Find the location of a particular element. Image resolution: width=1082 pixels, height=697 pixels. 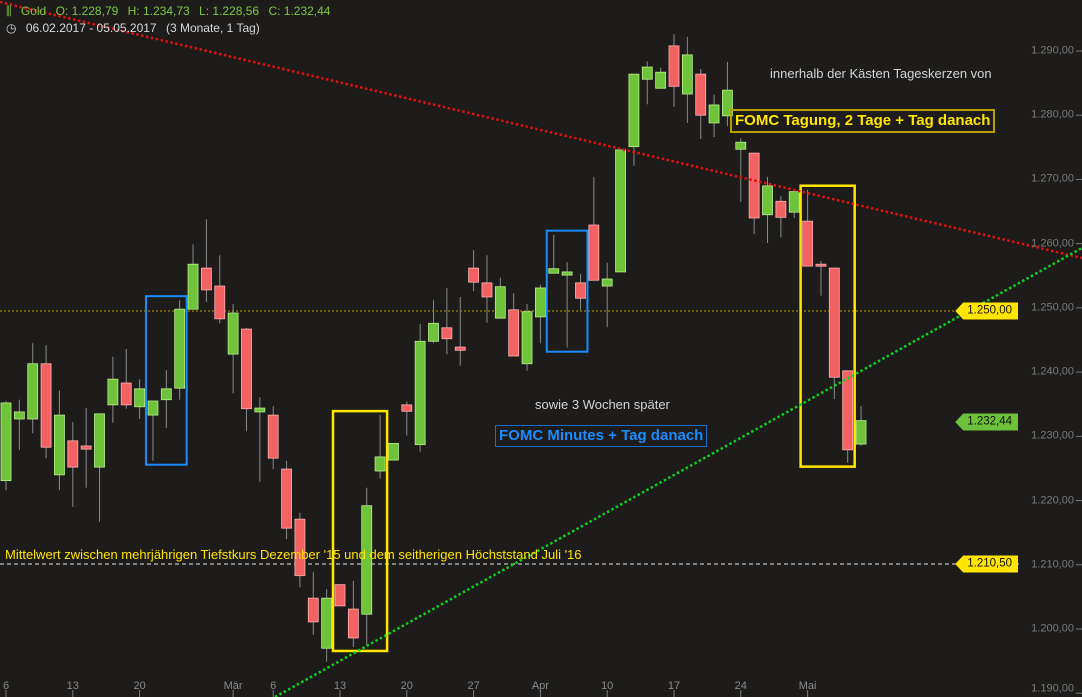

x-tick-label: Mai is located at coordinates (807, 686).